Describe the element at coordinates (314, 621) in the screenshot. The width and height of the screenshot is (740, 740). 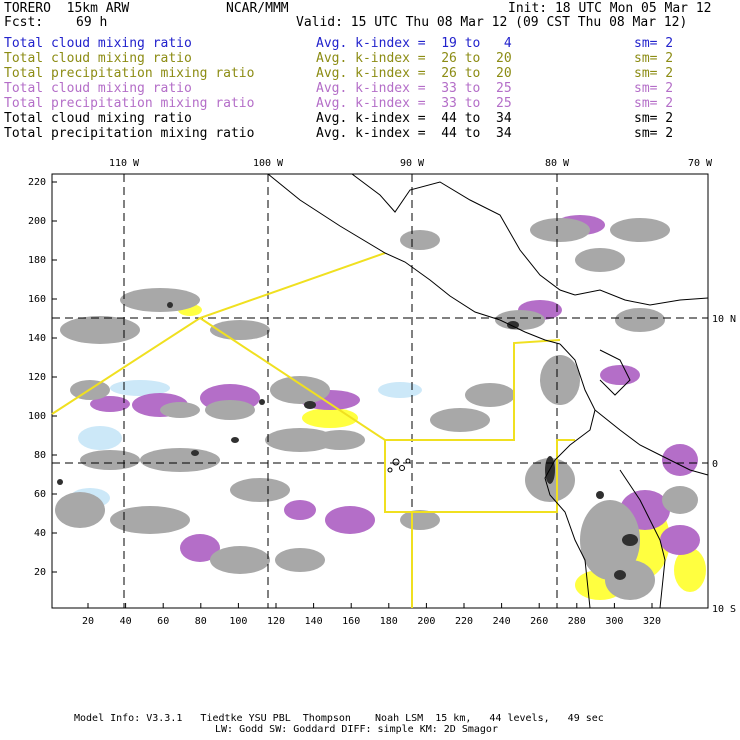
I see `bottom-axis-label: 140` at that location.